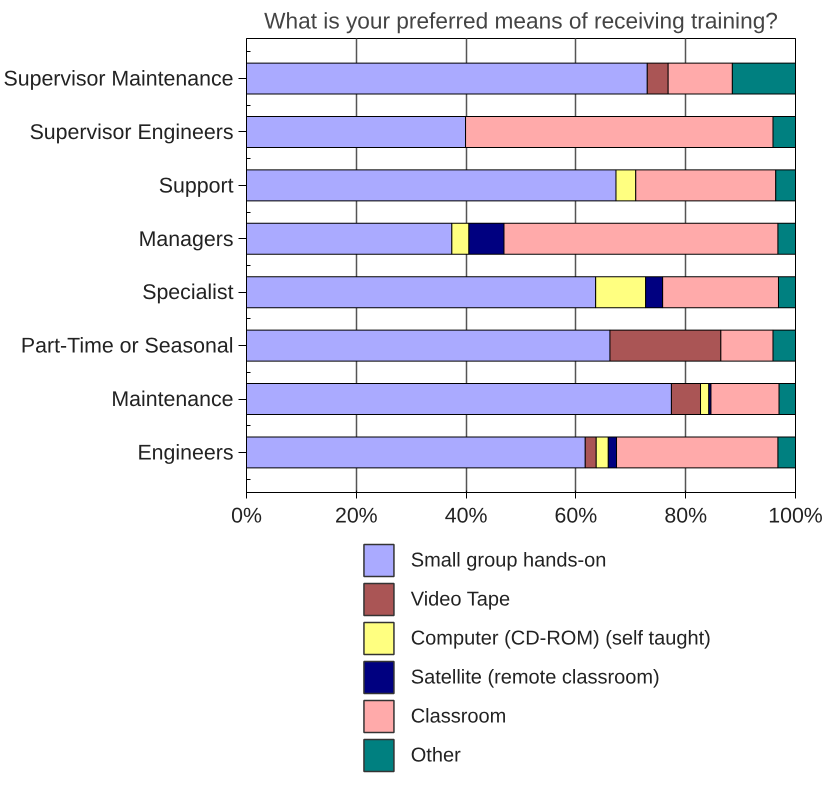  I want to click on x-tick-label: 20%, so click(356, 516).